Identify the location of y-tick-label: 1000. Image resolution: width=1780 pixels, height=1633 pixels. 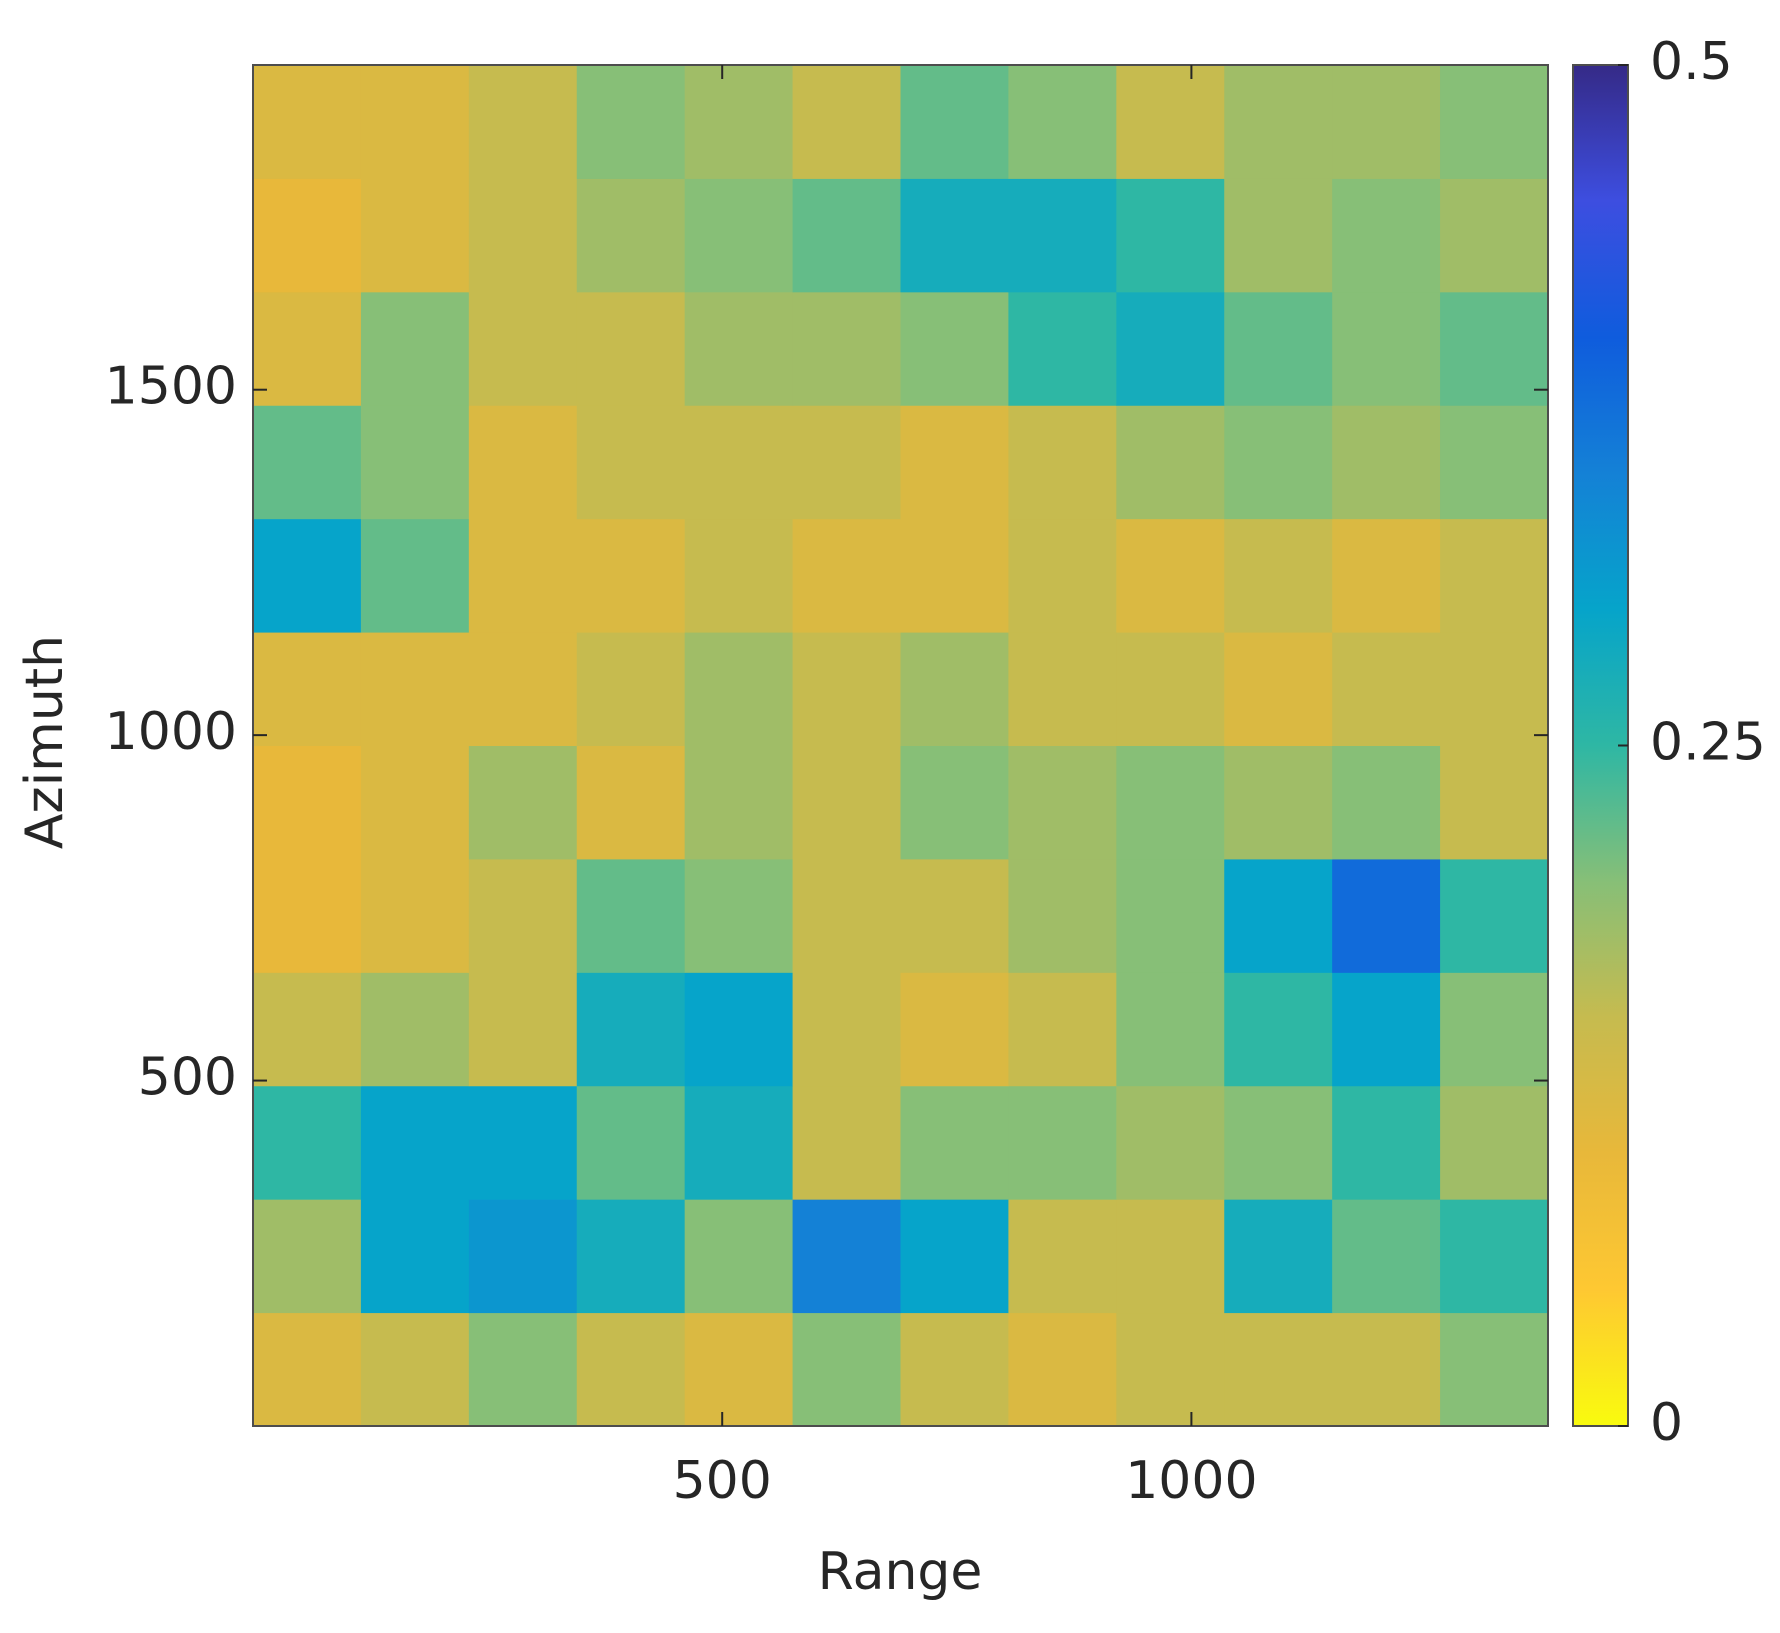
(171, 732).